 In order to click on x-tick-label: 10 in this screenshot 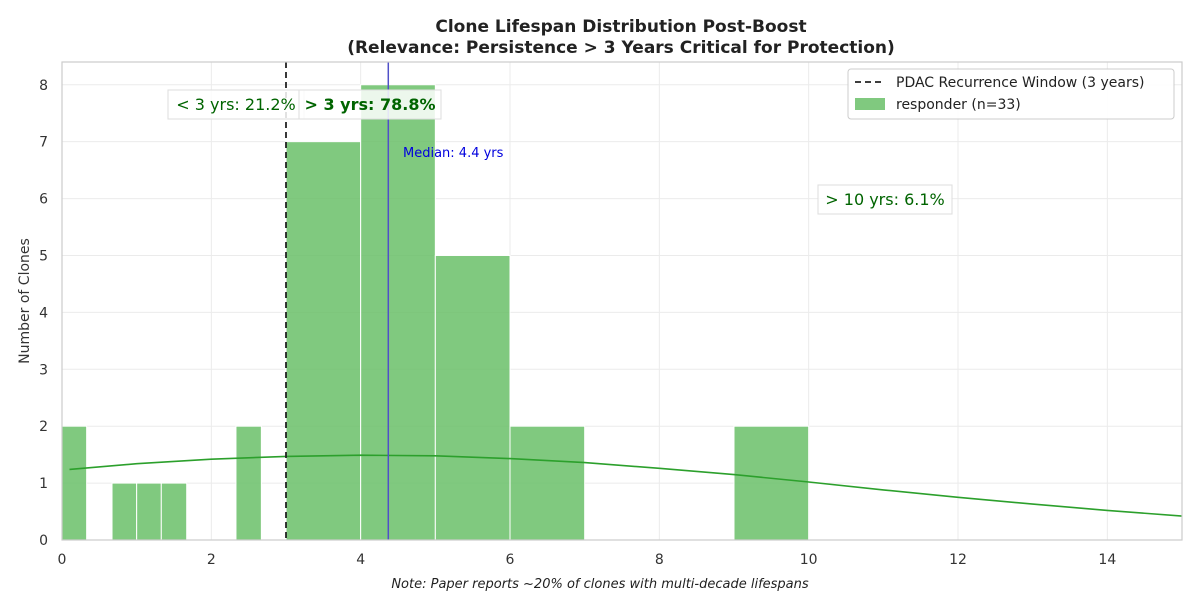, I will do `click(809, 560)`.